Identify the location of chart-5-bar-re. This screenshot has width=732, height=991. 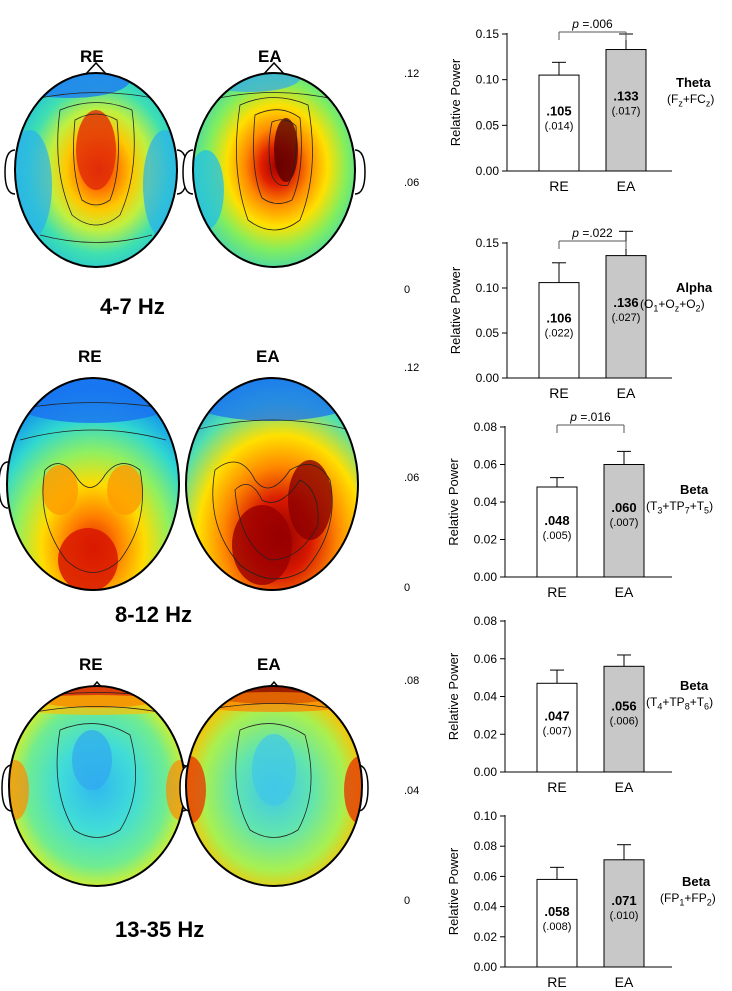
(557, 923).